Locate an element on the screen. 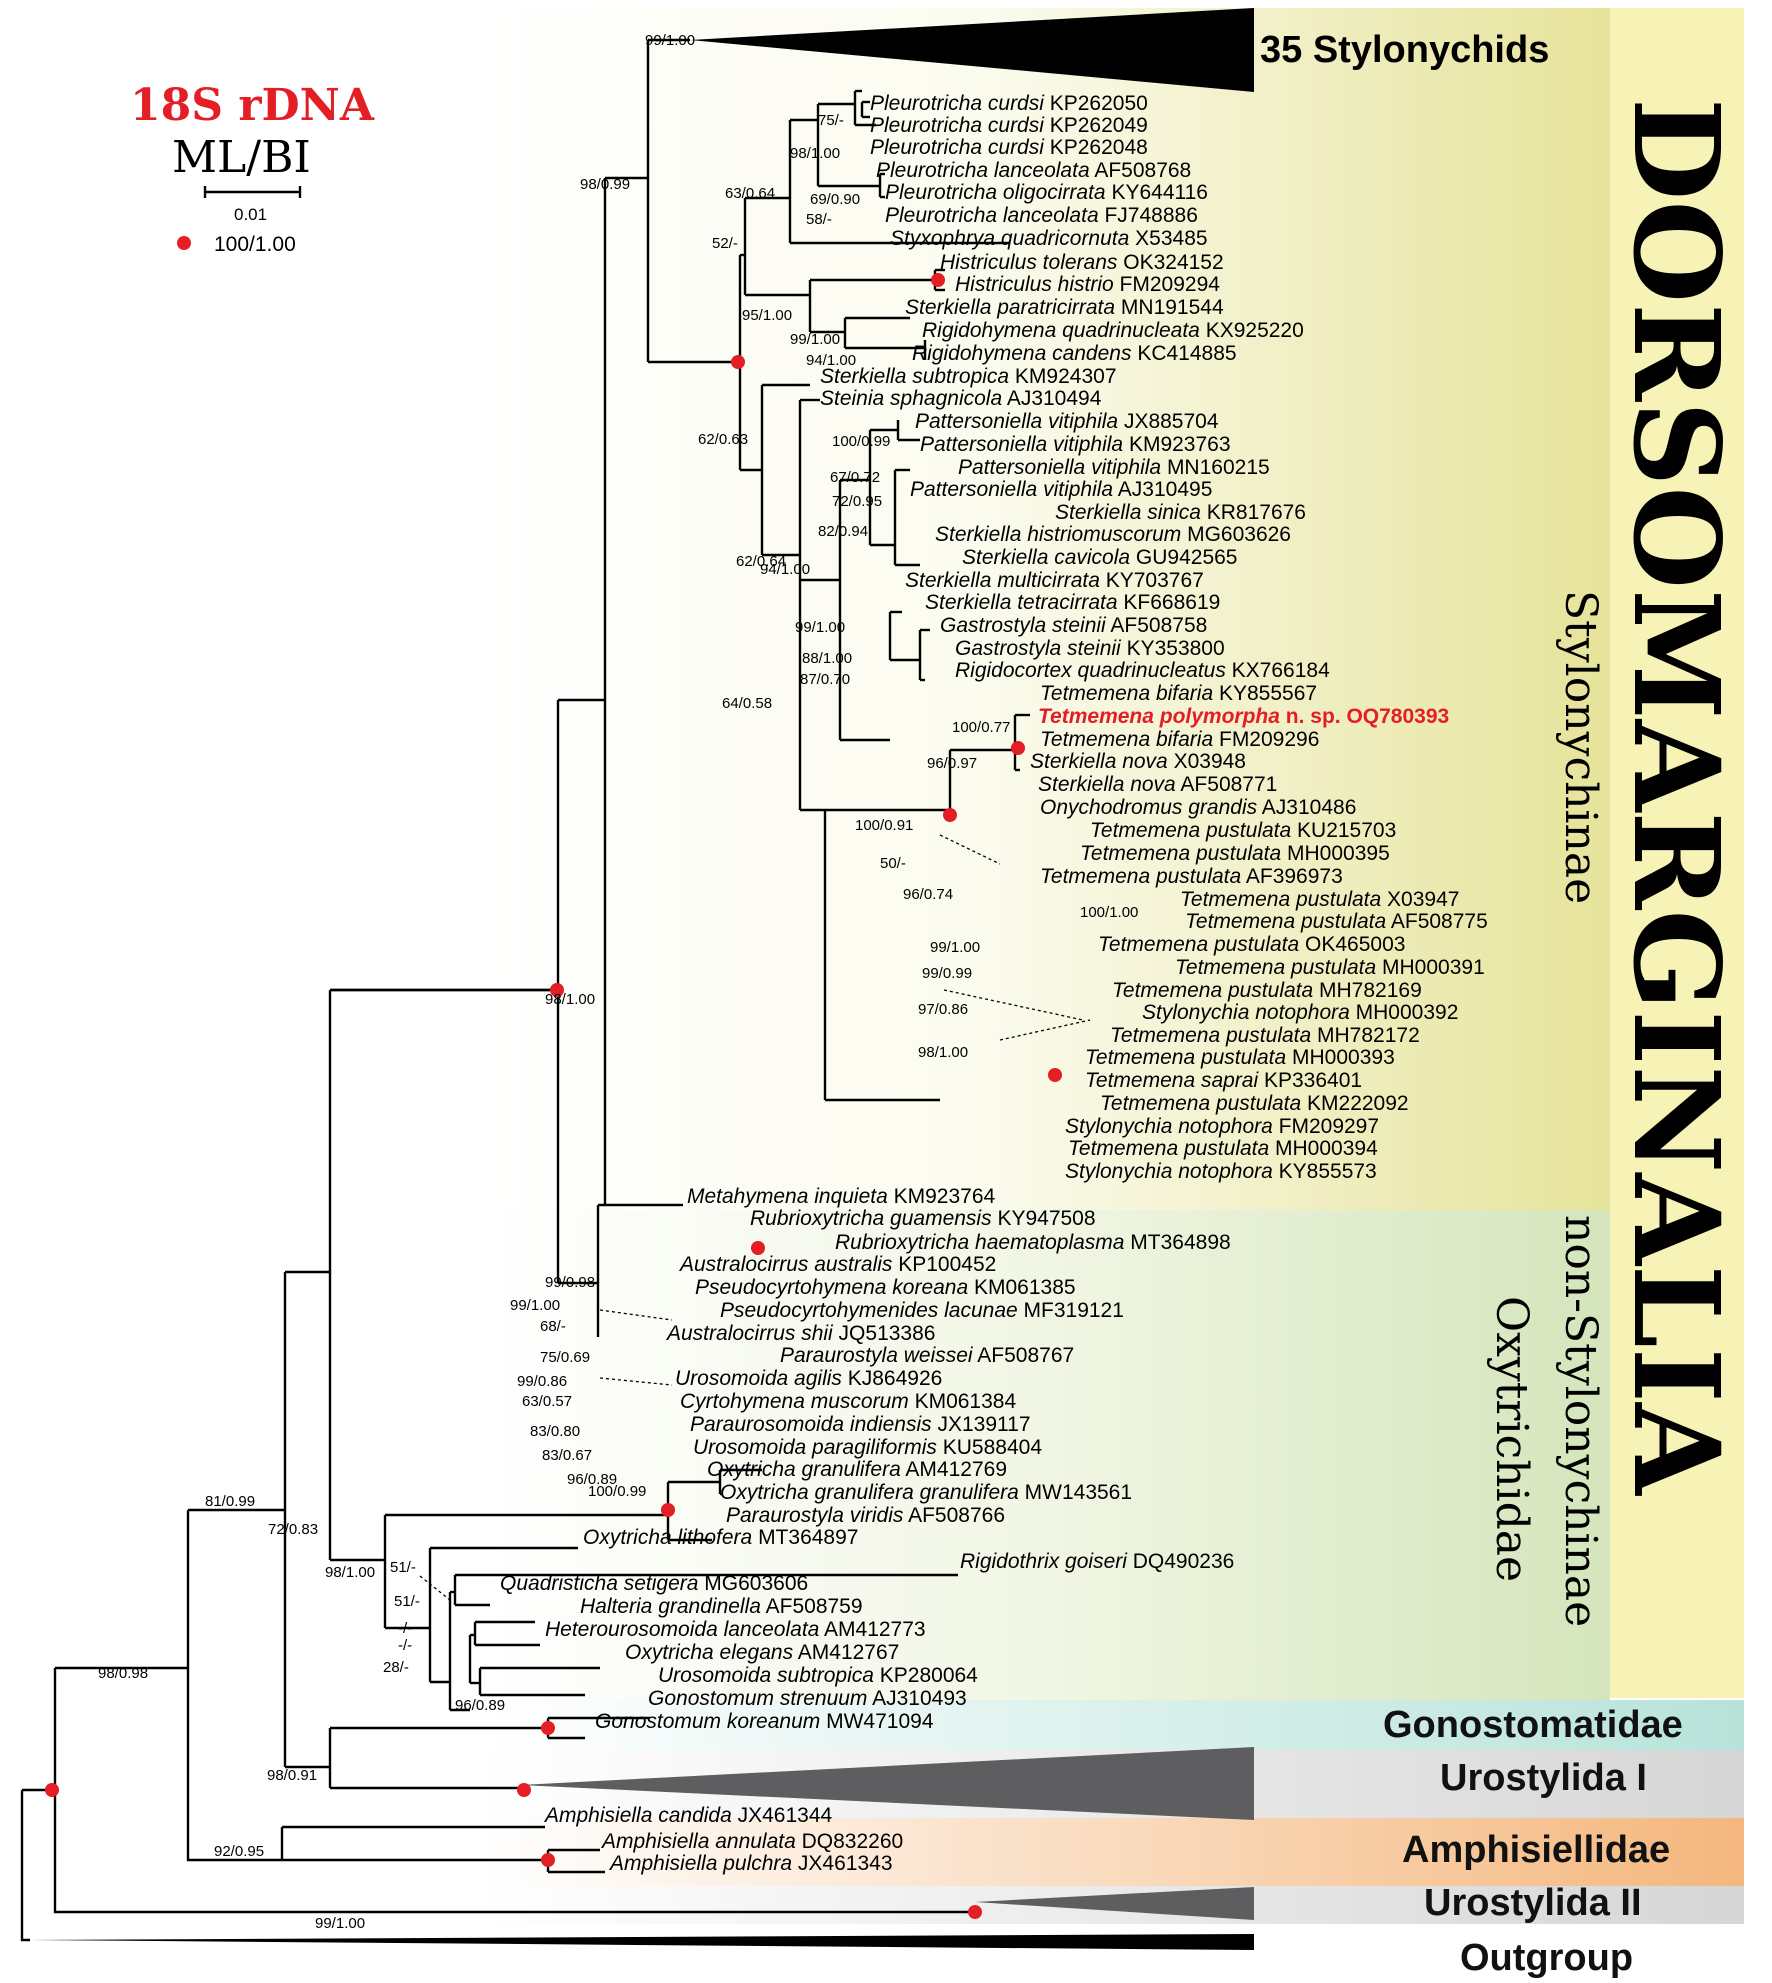 The width and height of the screenshot is (1772, 1983). taxon-label: Sterkiella sinica KR817676 is located at coordinates (1180, 512).